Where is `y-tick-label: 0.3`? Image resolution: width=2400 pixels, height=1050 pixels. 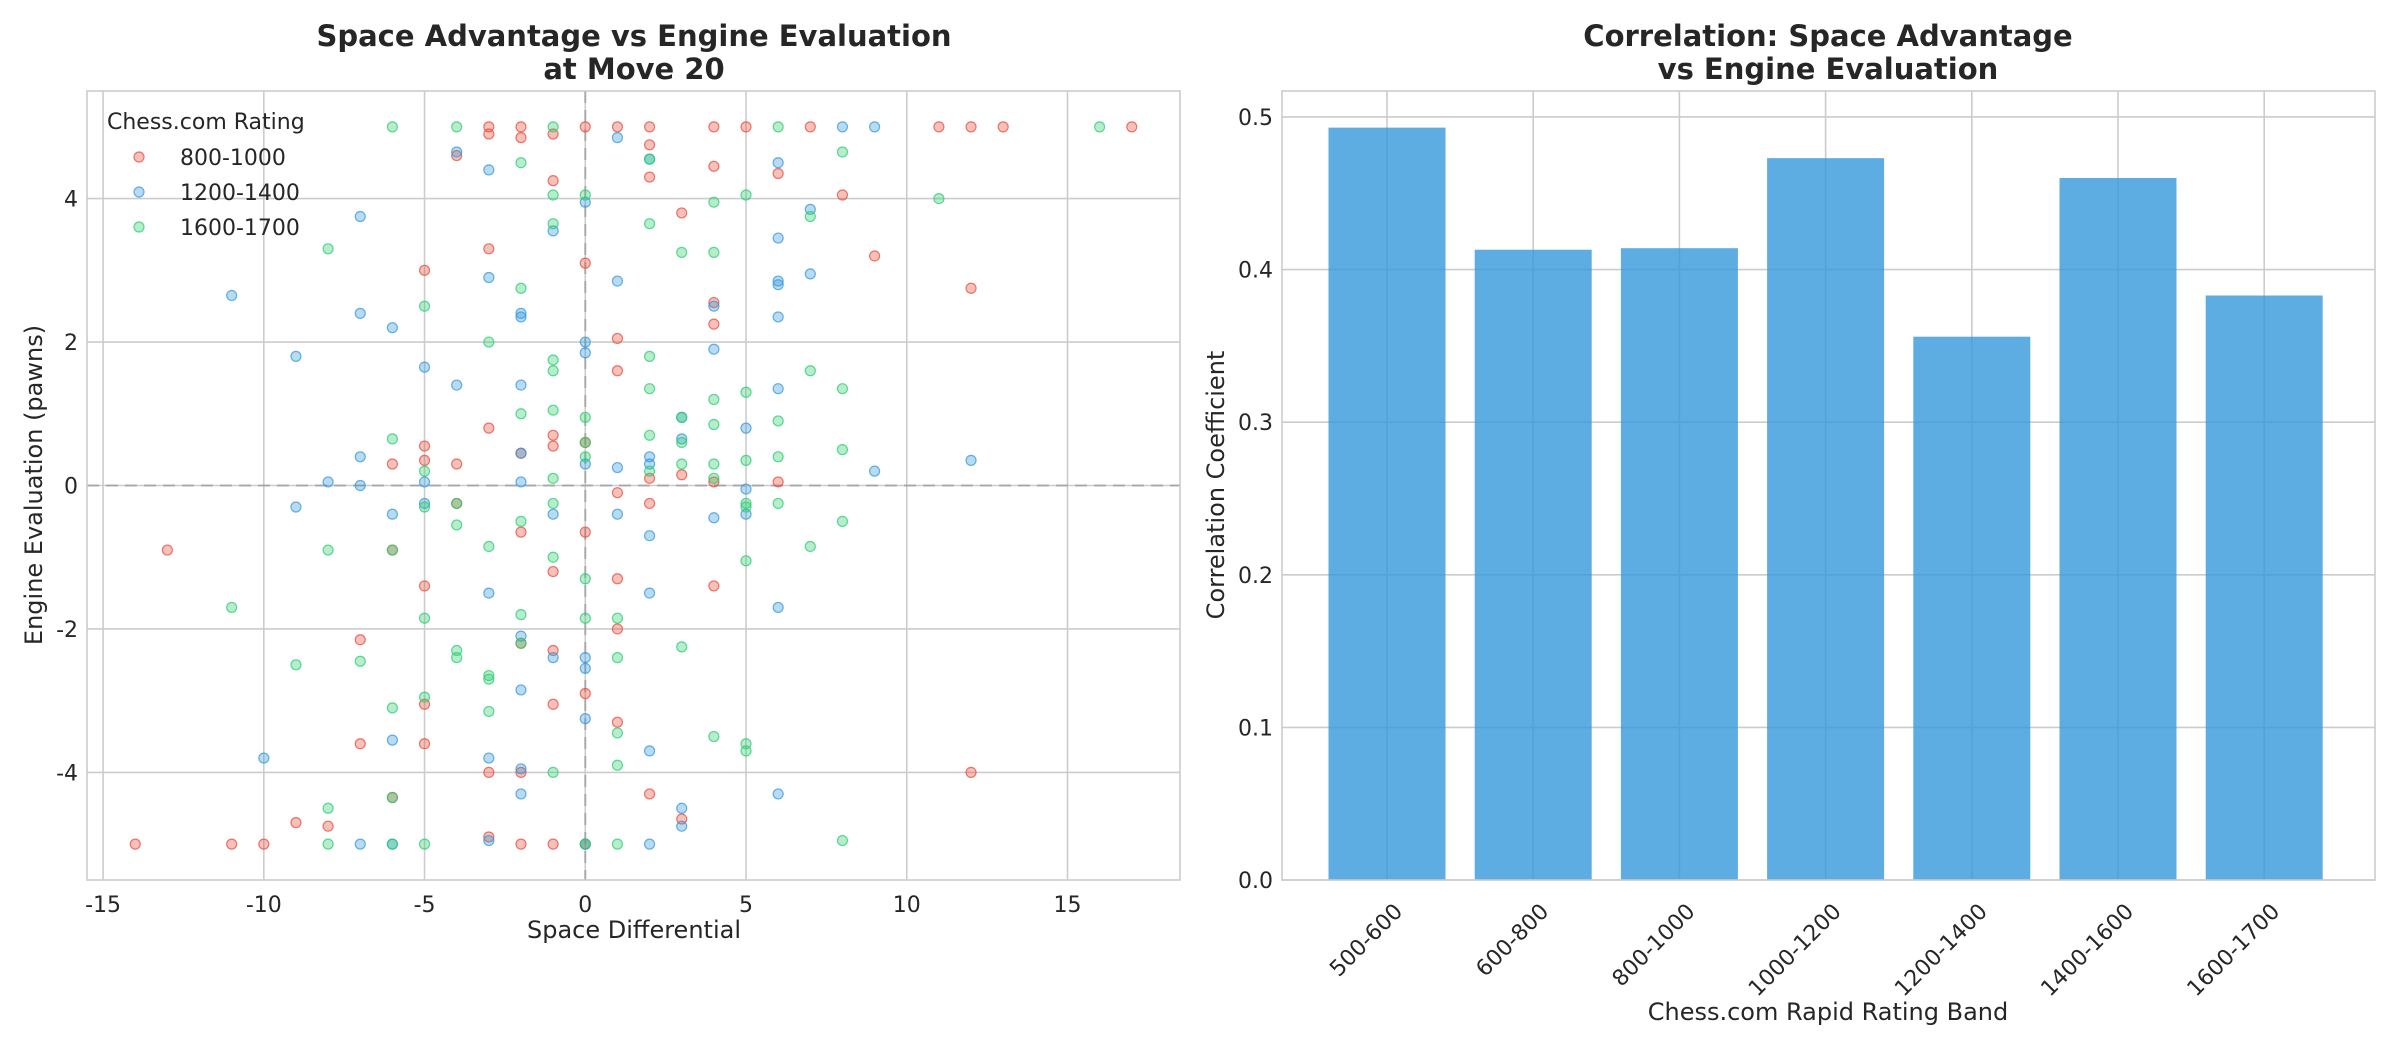
y-tick-label: 0.3 is located at coordinates (1255, 423).